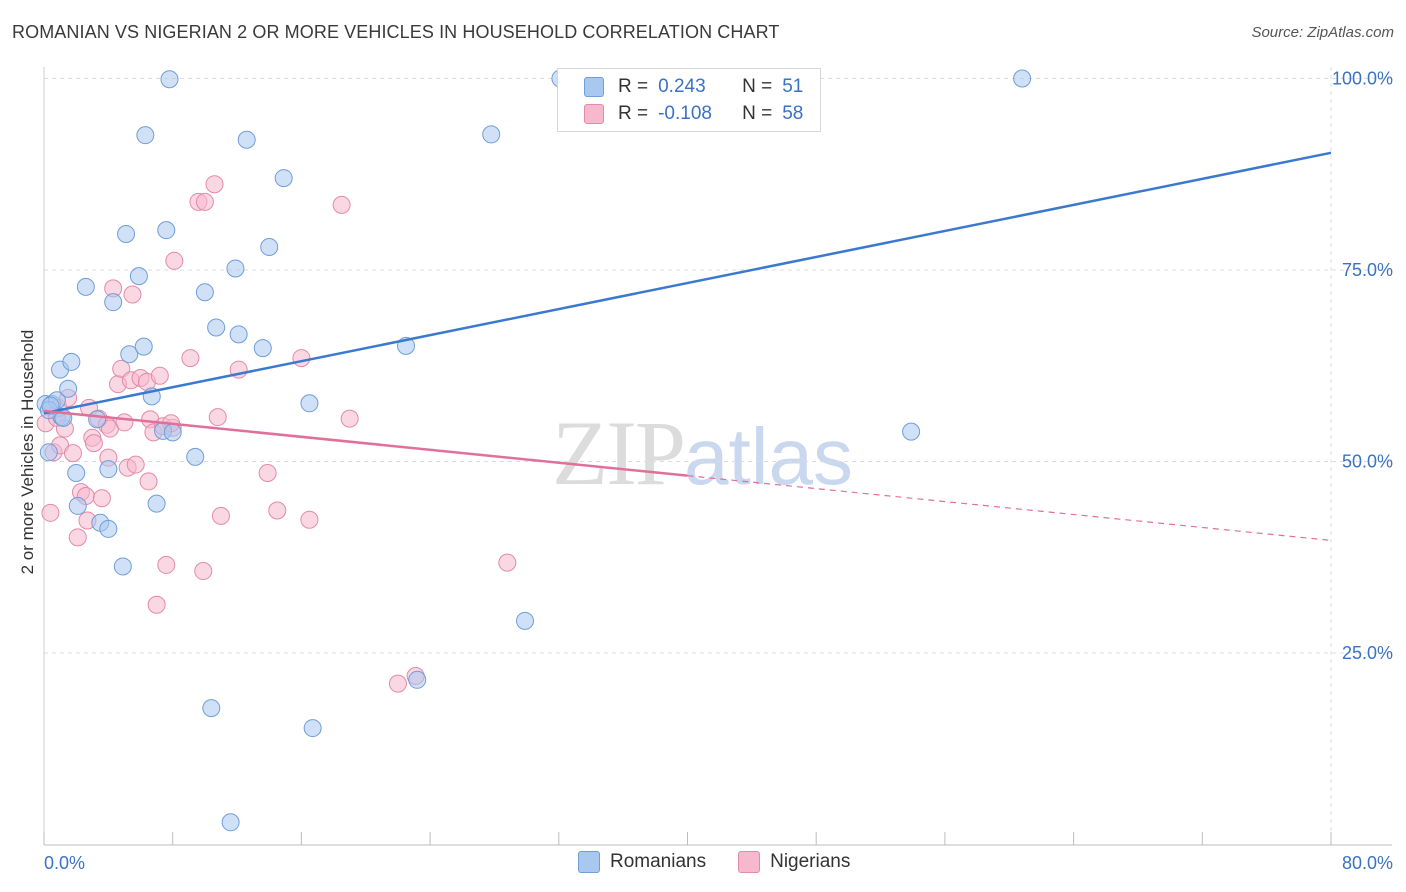  I want to click on legend-item-nigerians: Nigerians, so click(794, 862).